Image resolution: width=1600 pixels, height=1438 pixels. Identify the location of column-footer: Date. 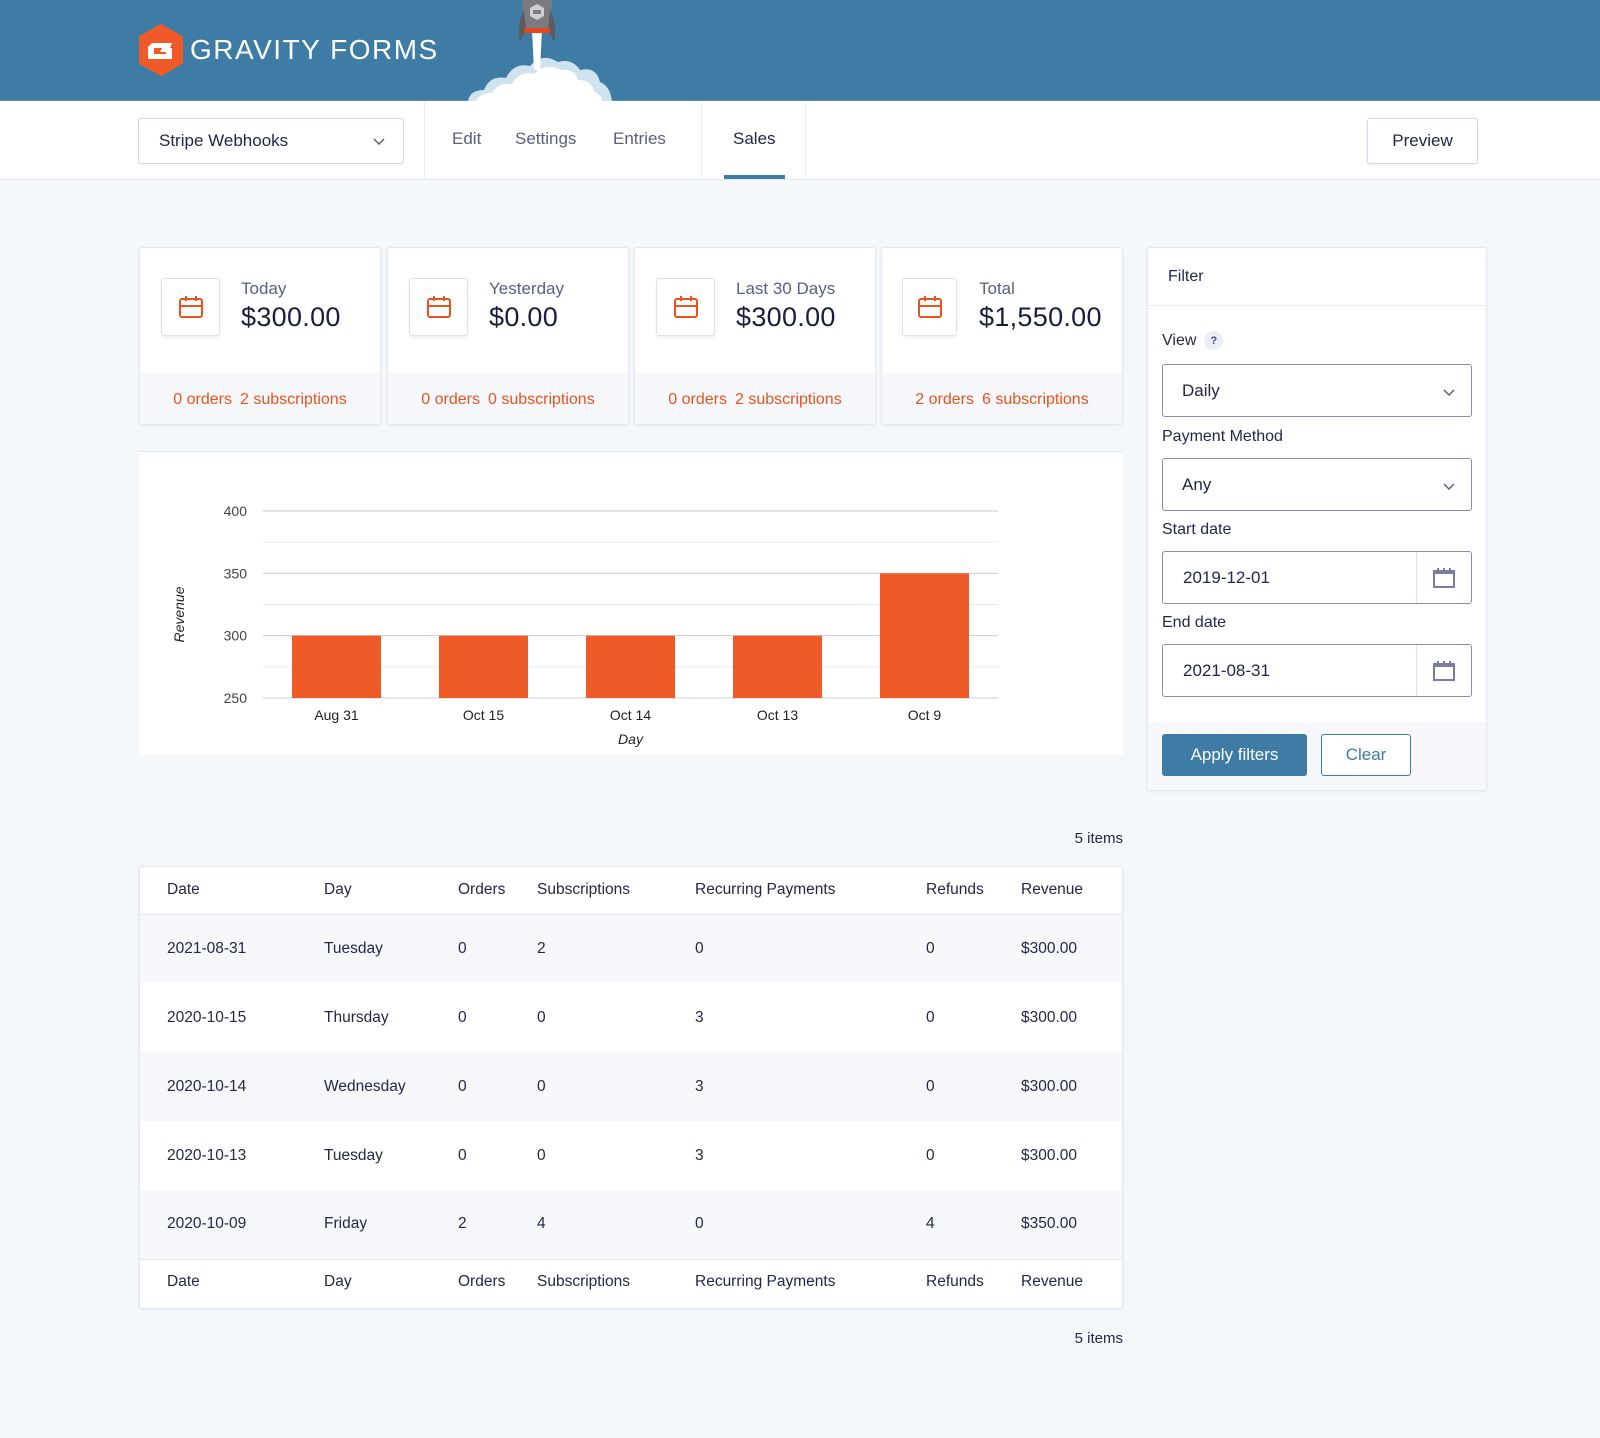
(218, 1281).